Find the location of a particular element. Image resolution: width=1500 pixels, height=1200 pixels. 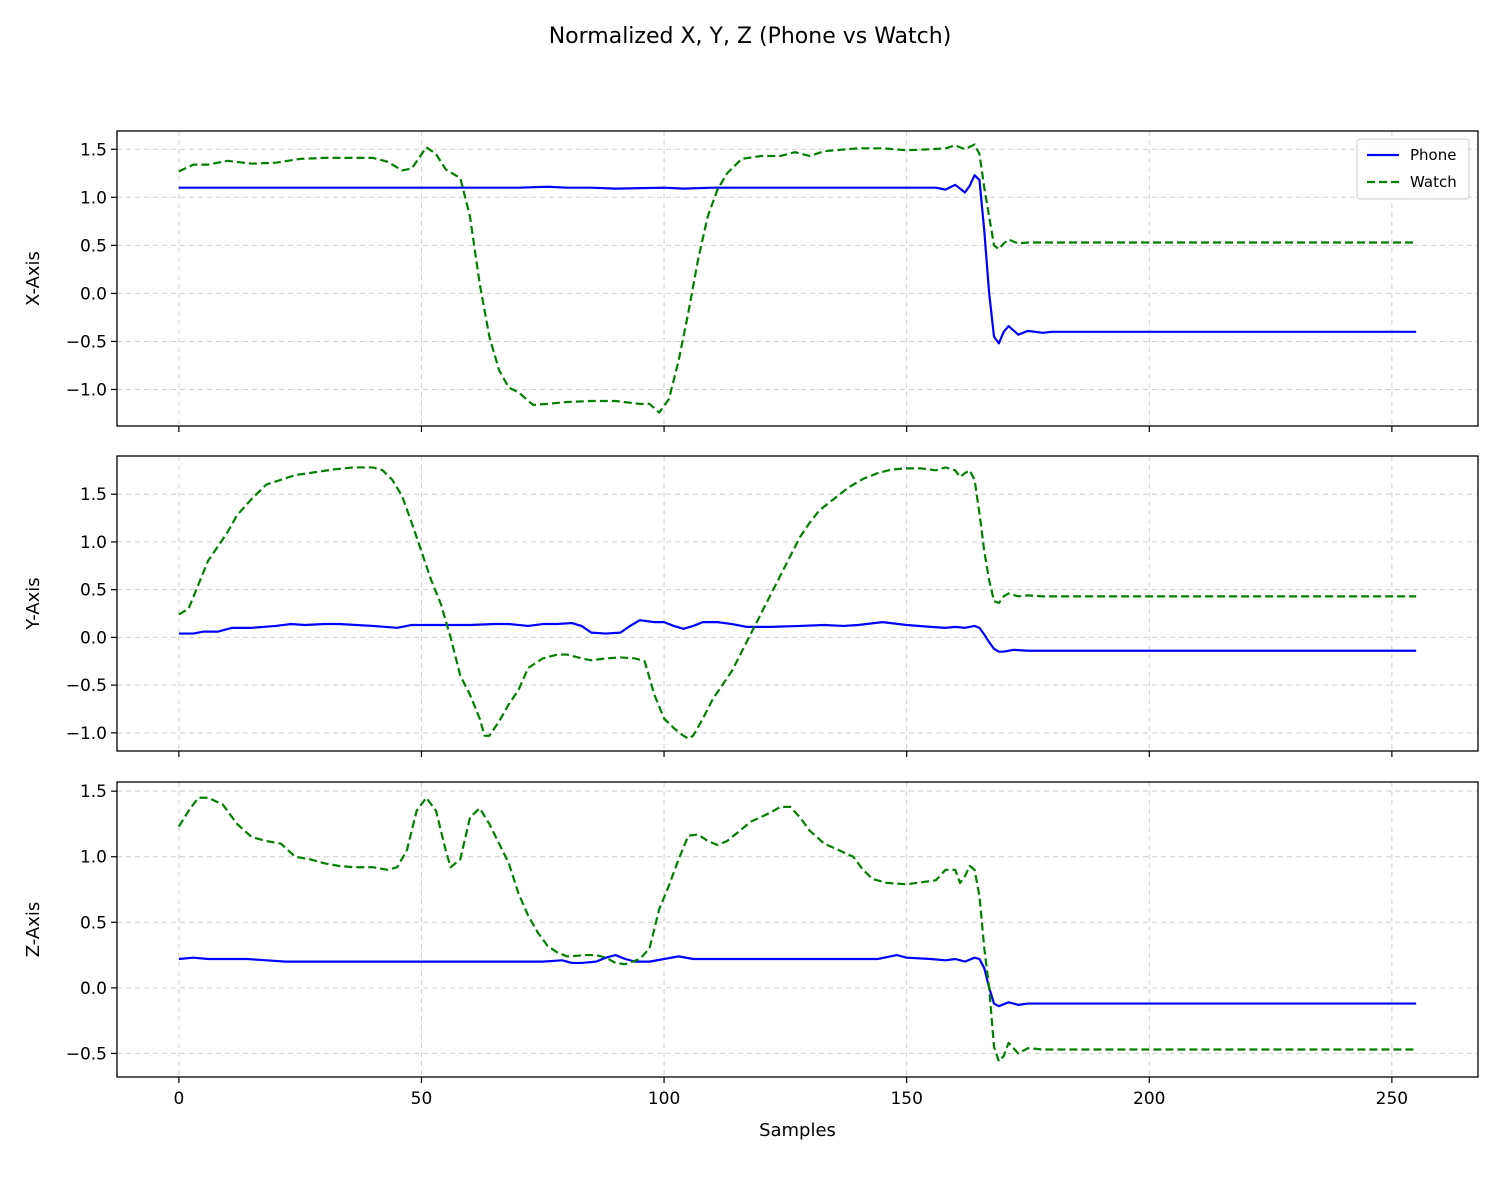

y-axis-label: Y-Axis is located at coordinates (33, 603).